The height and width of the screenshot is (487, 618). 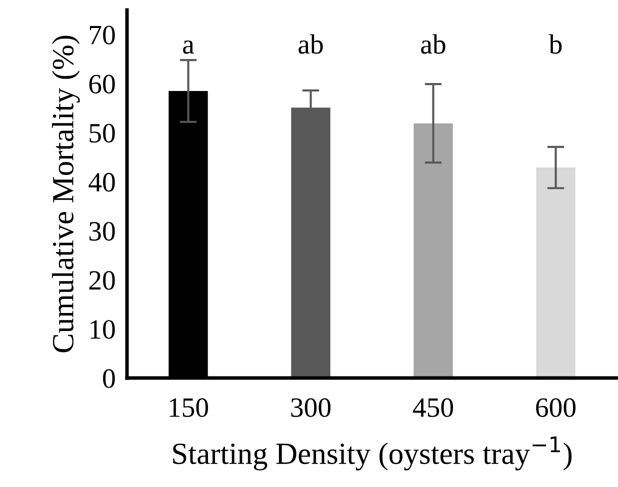 I want to click on y-tick-label: 50, so click(x=102, y=133).